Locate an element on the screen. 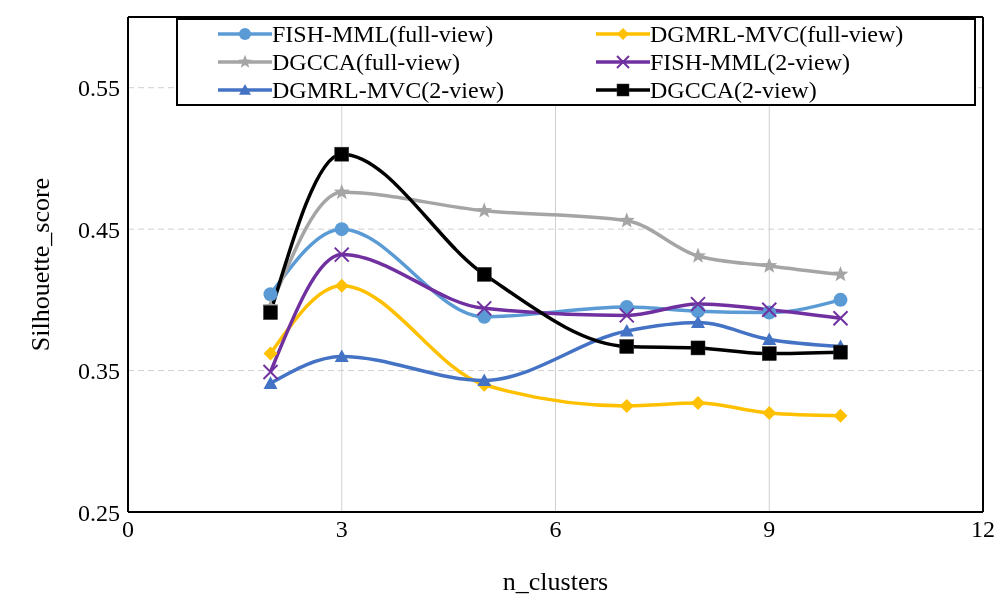  legend-label: DGCCA(2-view) is located at coordinates (733, 90).